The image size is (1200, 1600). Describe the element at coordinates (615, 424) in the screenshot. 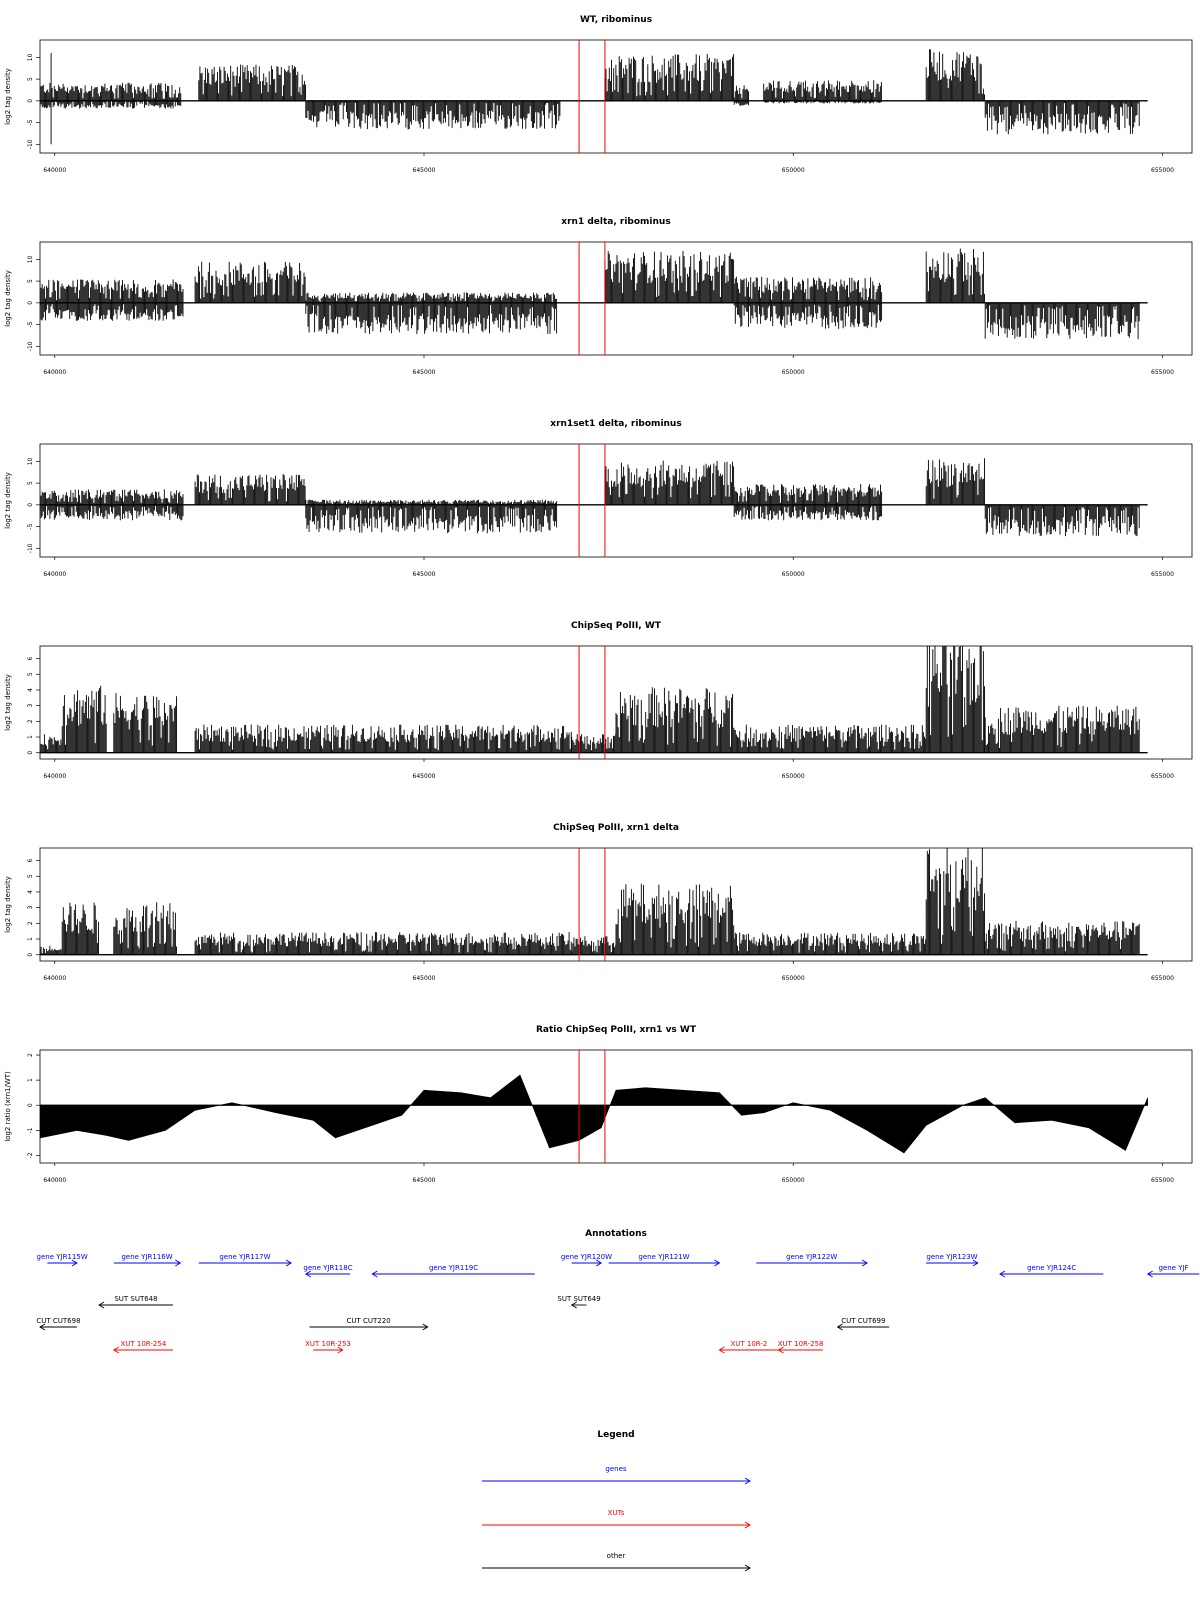

I see `panel-title: xrn1set1 delta, ribominus` at that location.